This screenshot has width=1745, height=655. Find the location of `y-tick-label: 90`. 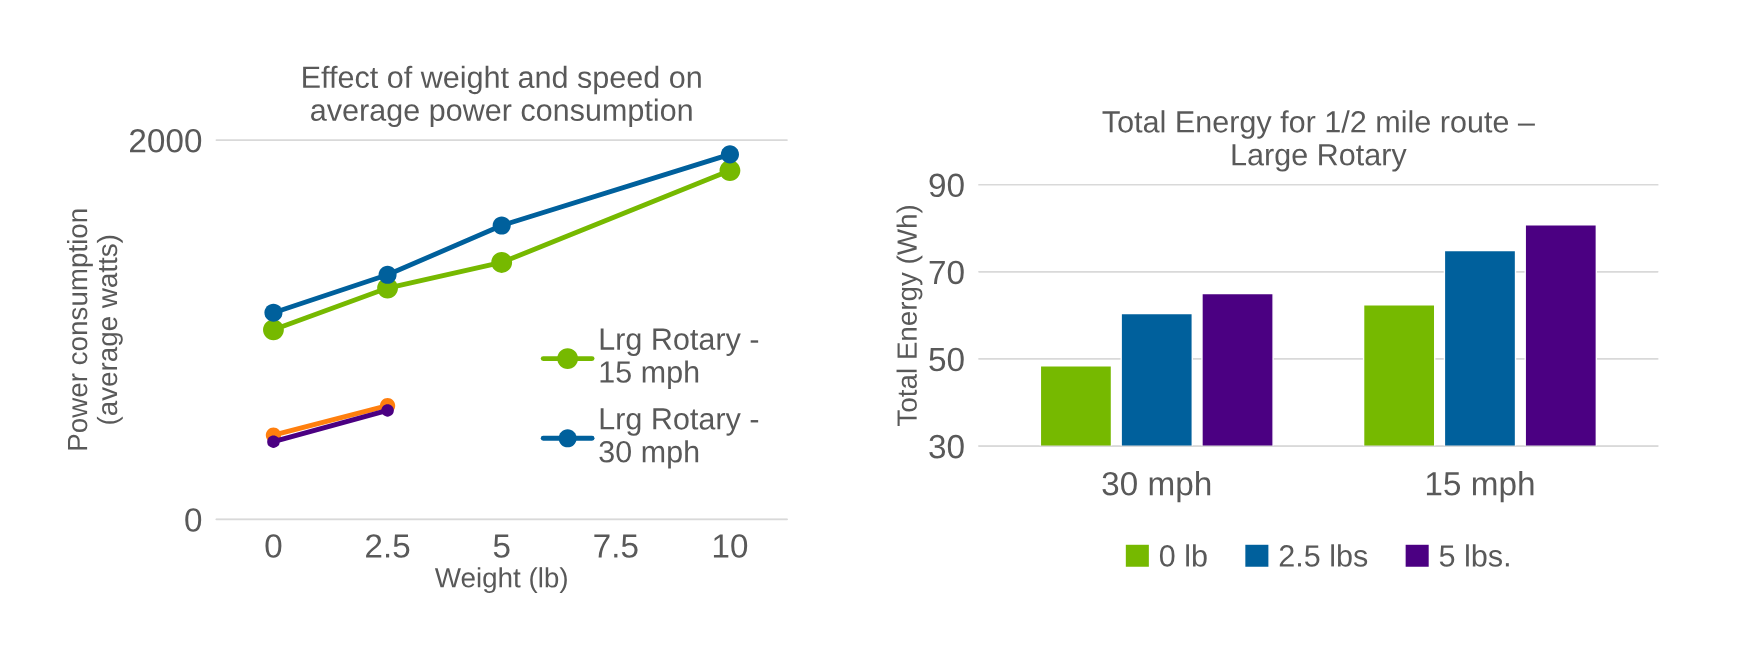

y-tick-label: 90 is located at coordinates (946, 185).